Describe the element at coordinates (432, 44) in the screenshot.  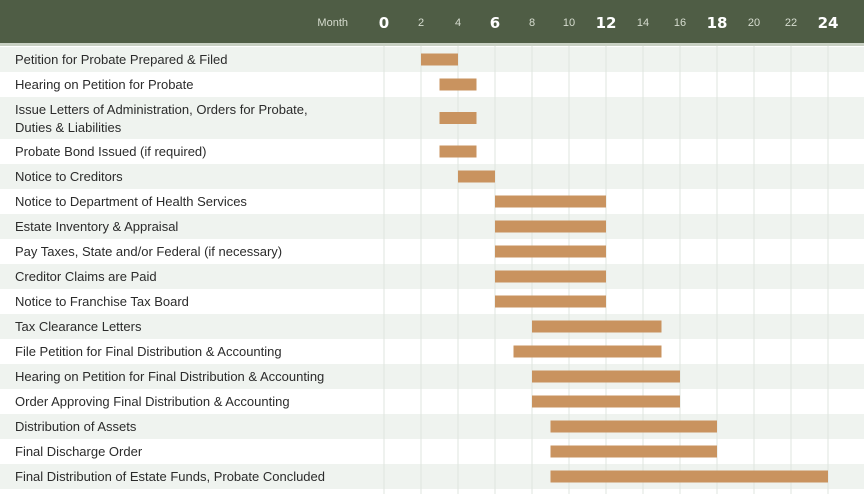
I see `header-shadow` at that location.